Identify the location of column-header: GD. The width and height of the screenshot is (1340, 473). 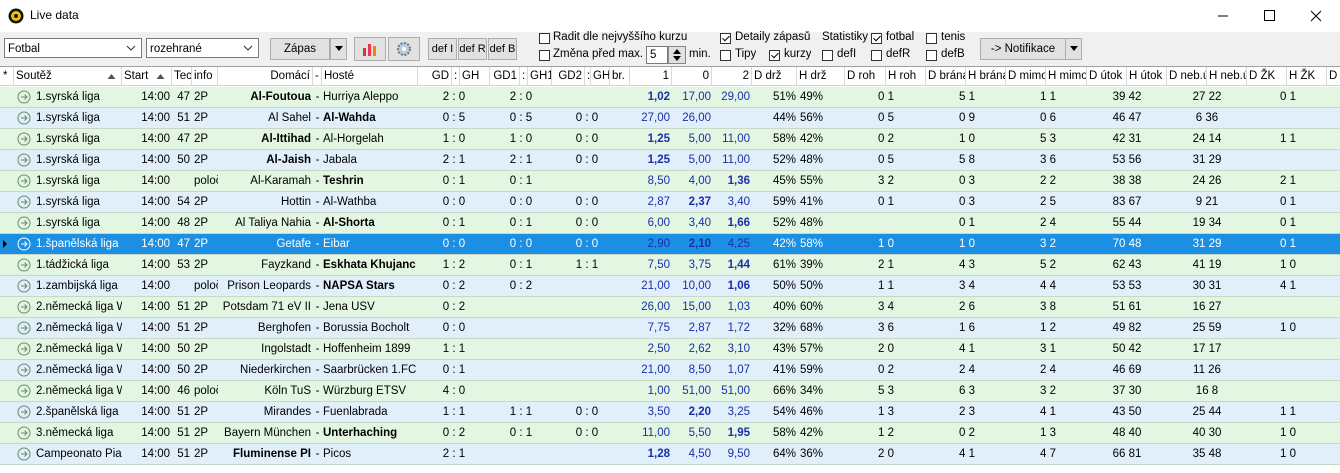
(435, 76).